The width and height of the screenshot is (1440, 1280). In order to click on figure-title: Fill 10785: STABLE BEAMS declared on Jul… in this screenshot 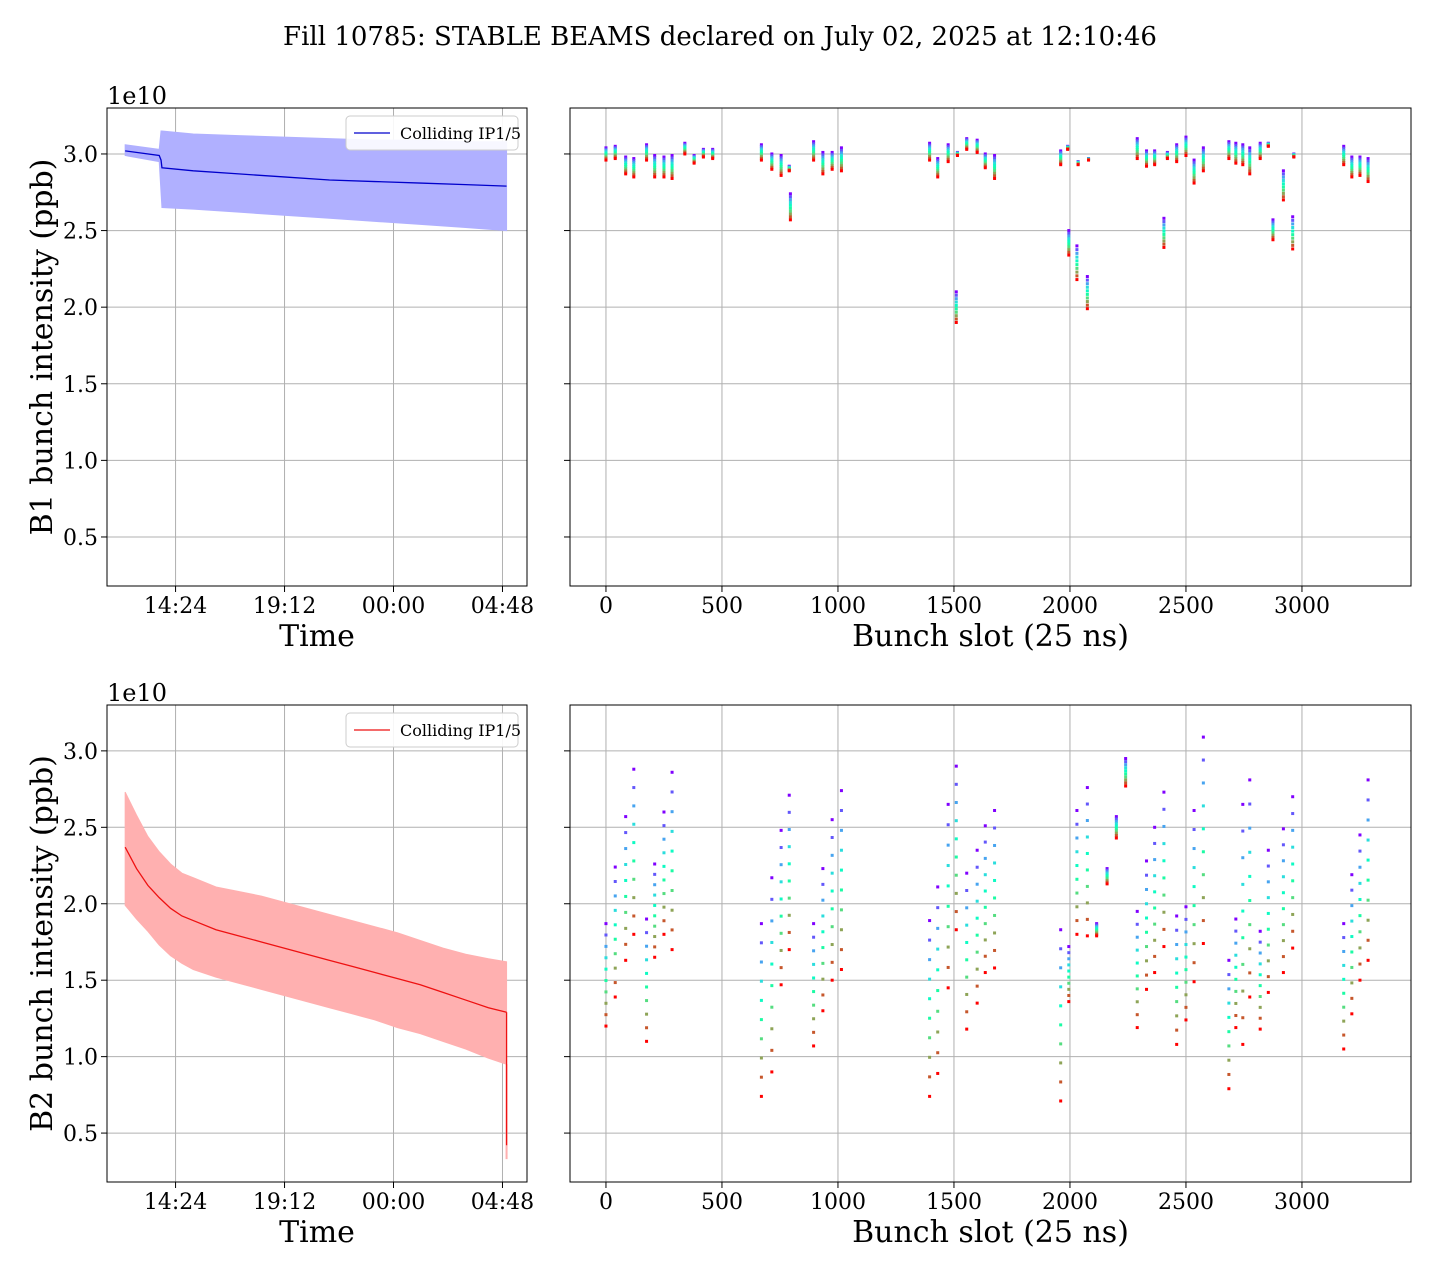, I will do `click(720, 37)`.